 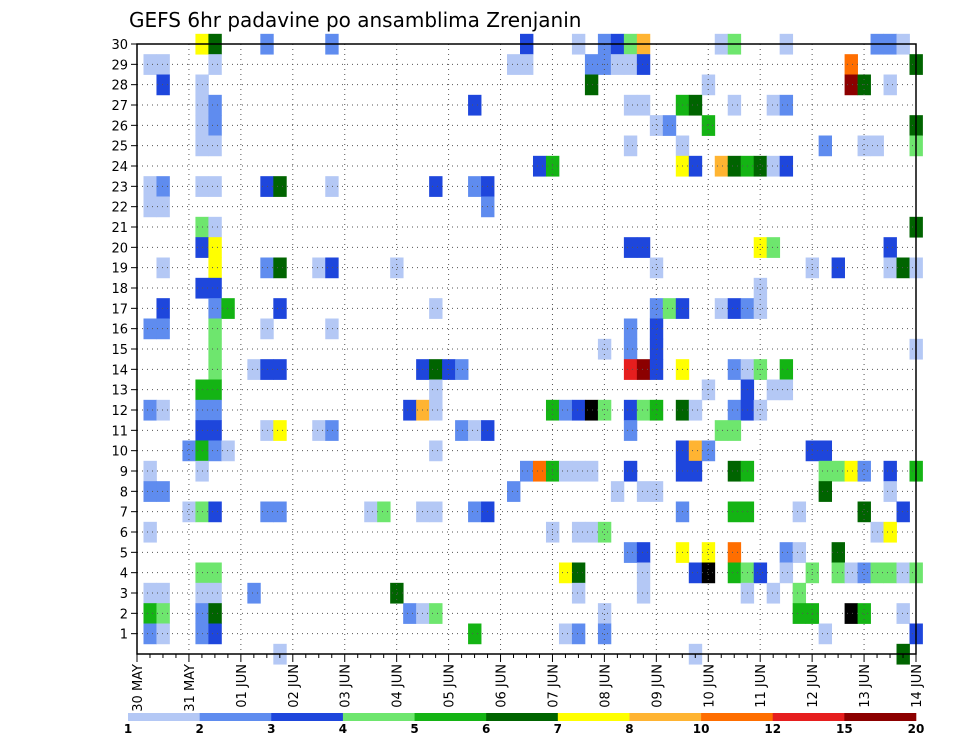 I want to click on colorbar-label: 20, so click(x=916, y=729).